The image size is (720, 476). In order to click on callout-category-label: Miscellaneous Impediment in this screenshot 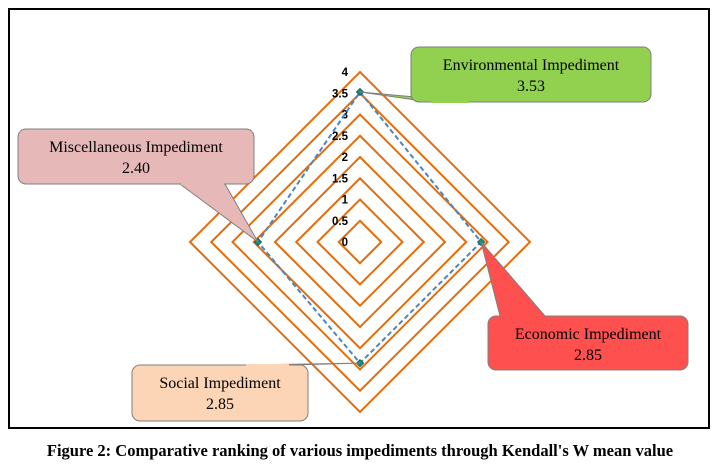, I will do `click(136, 147)`.